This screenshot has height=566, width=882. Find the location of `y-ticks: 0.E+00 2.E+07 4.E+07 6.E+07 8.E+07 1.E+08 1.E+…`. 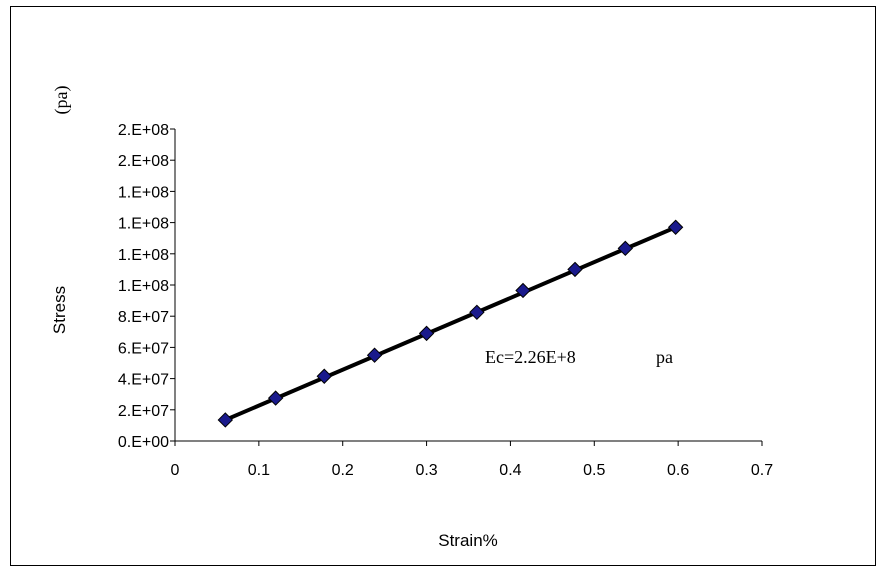

y-ticks: 0.E+00 2.E+07 4.E+07 6.E+07 8.E+07 1.E+08 1.E+… is located at coordinates (146, 286).